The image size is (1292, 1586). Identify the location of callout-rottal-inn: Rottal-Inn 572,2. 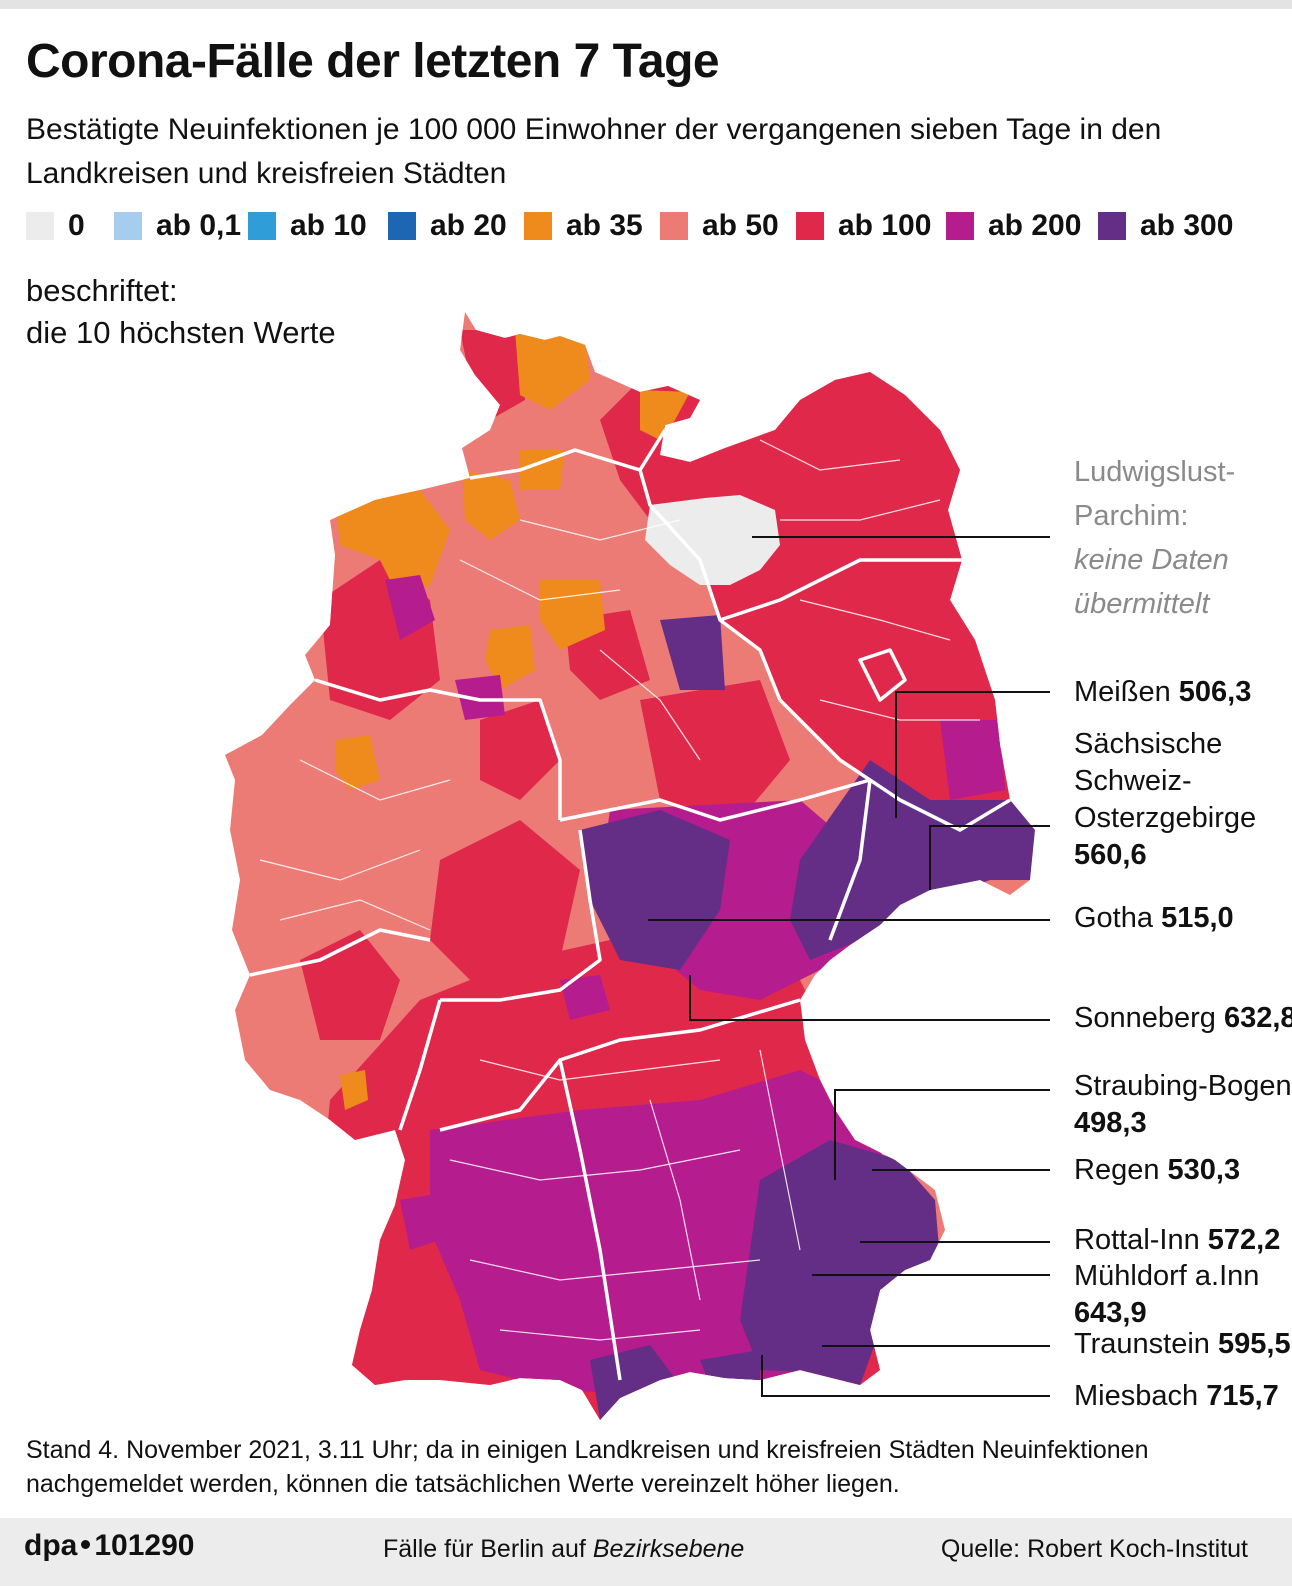
(1177, 1240).